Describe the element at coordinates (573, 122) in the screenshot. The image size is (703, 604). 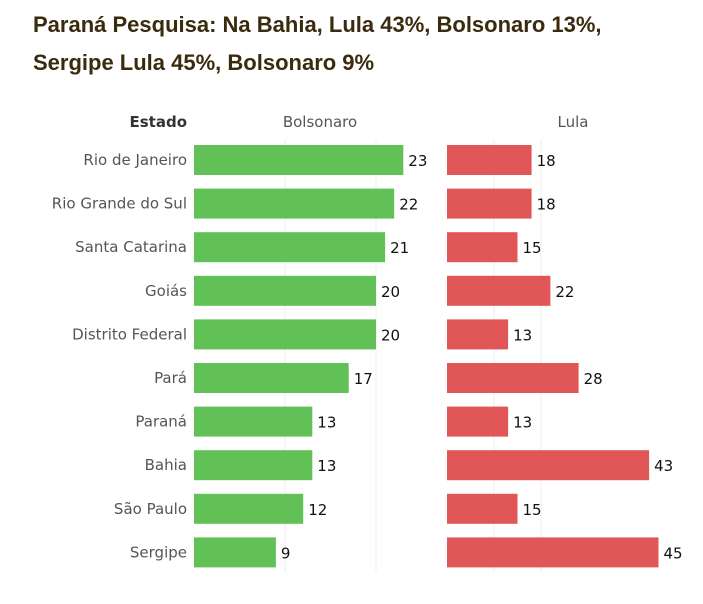
I see `column-header-lula: Lula` at that location.